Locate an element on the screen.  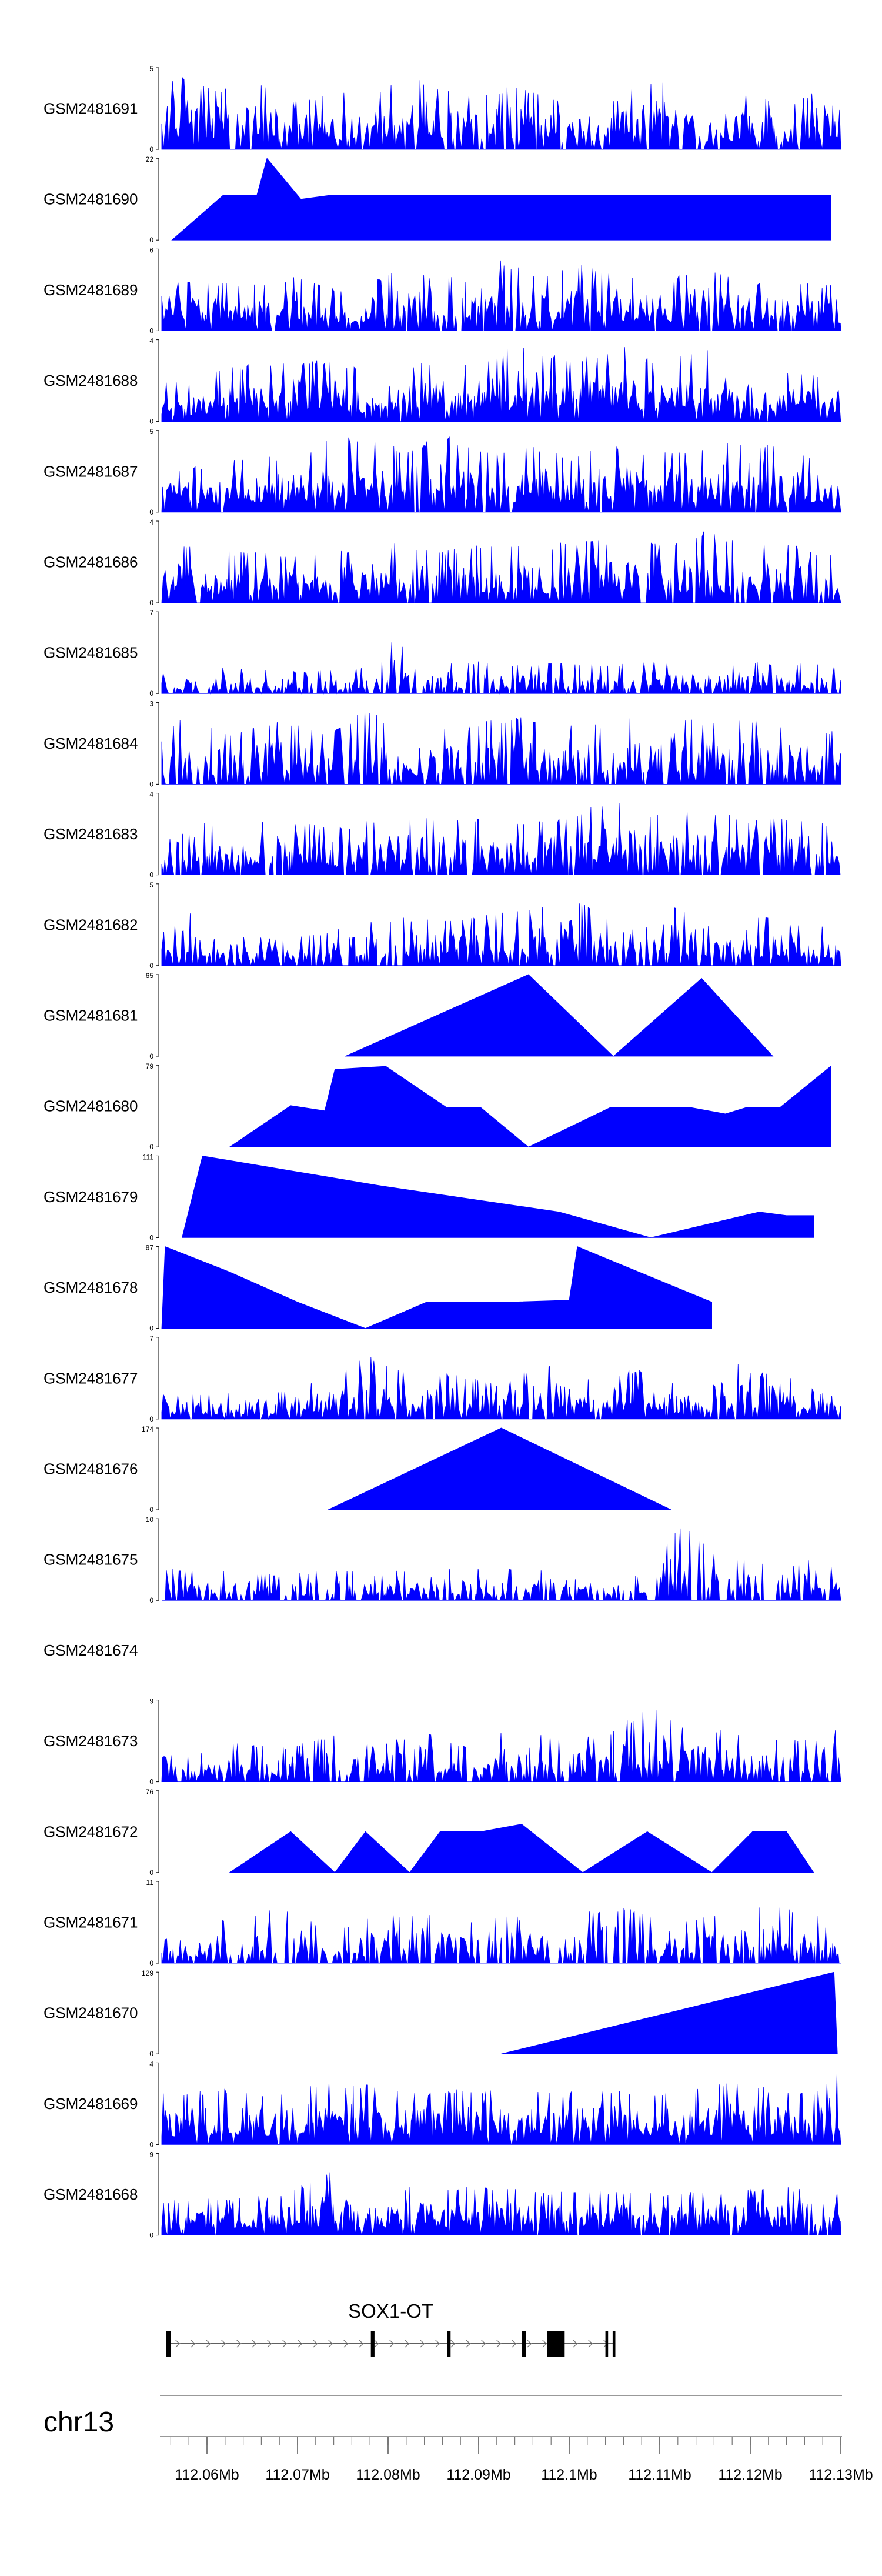
track-label: GSM2481672 is located at coordinates (91, 1831).